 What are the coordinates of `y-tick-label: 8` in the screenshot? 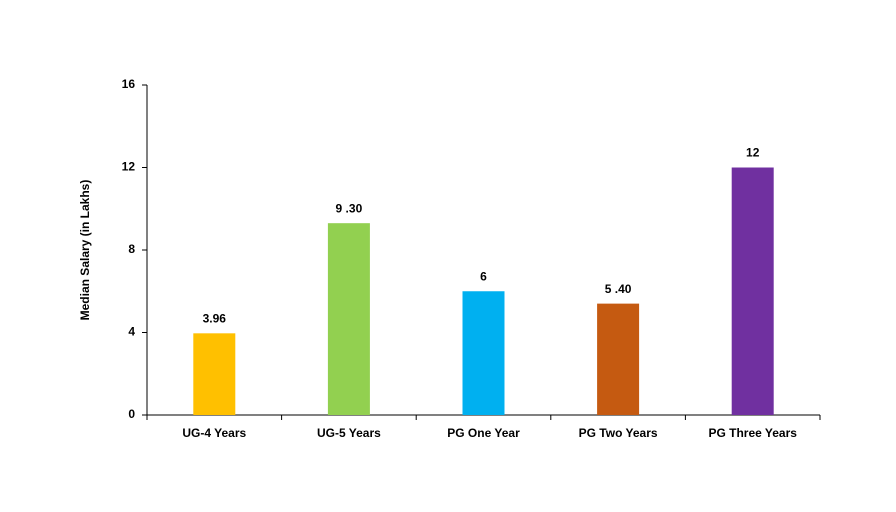 It's located at (131, 249).